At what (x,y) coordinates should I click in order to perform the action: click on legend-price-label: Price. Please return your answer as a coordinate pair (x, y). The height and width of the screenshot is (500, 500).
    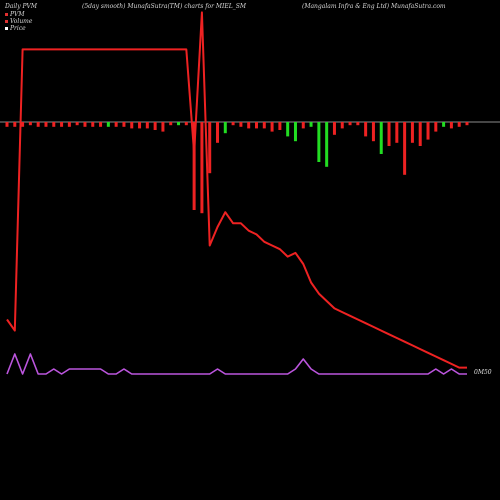
    Looking at the image, I should click on (18, 28).